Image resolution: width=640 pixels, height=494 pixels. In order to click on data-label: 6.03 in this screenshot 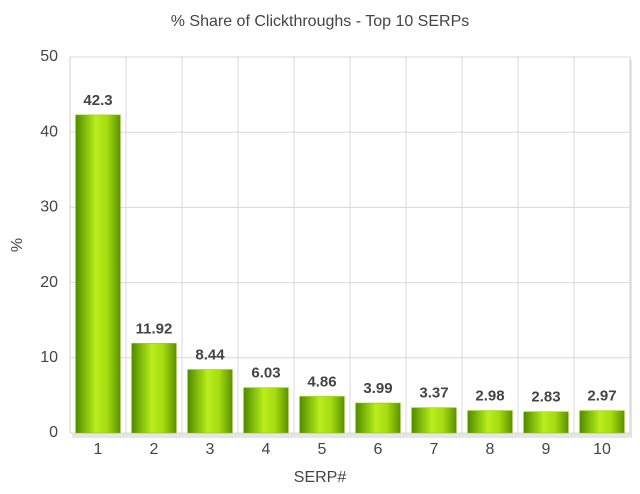, I will do `click(265, 373)`.